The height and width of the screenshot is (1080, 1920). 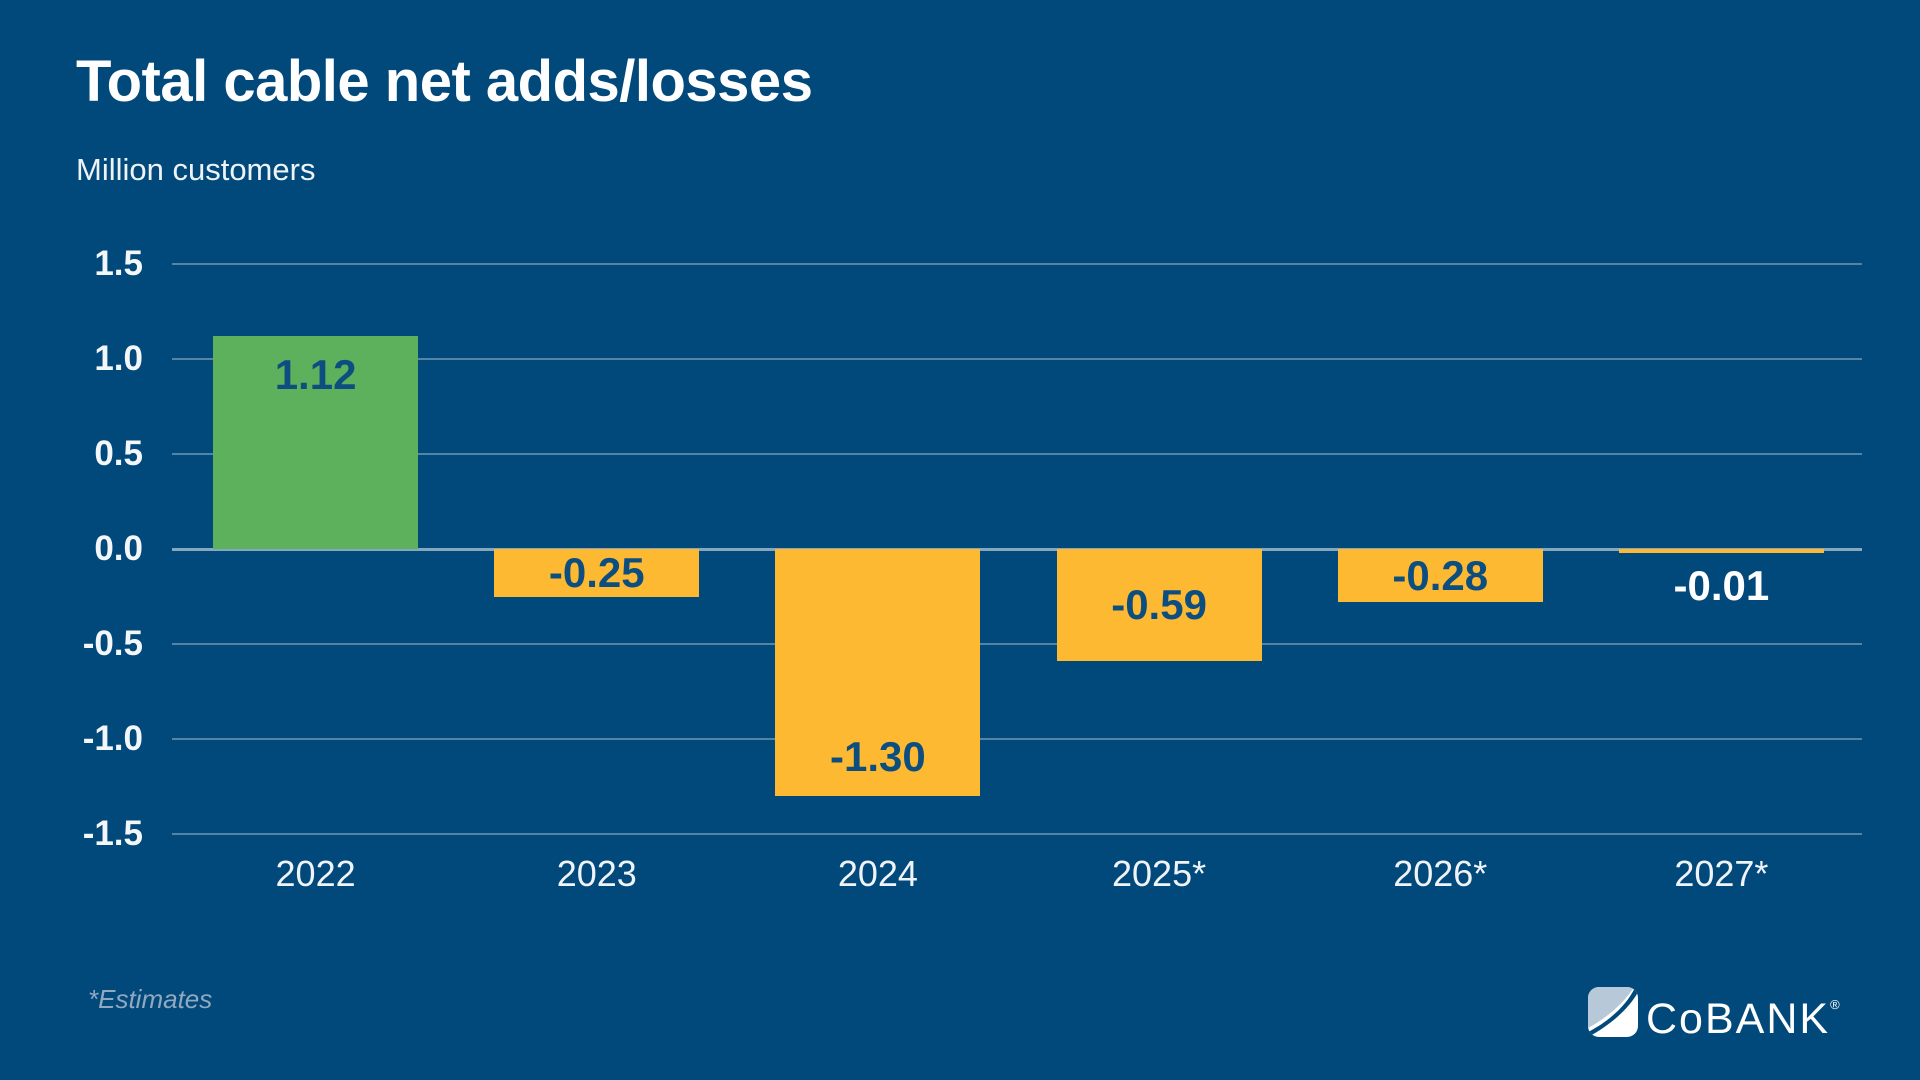 I want to click on bar-value-label: -0.01, so click(x=1721, y=585).